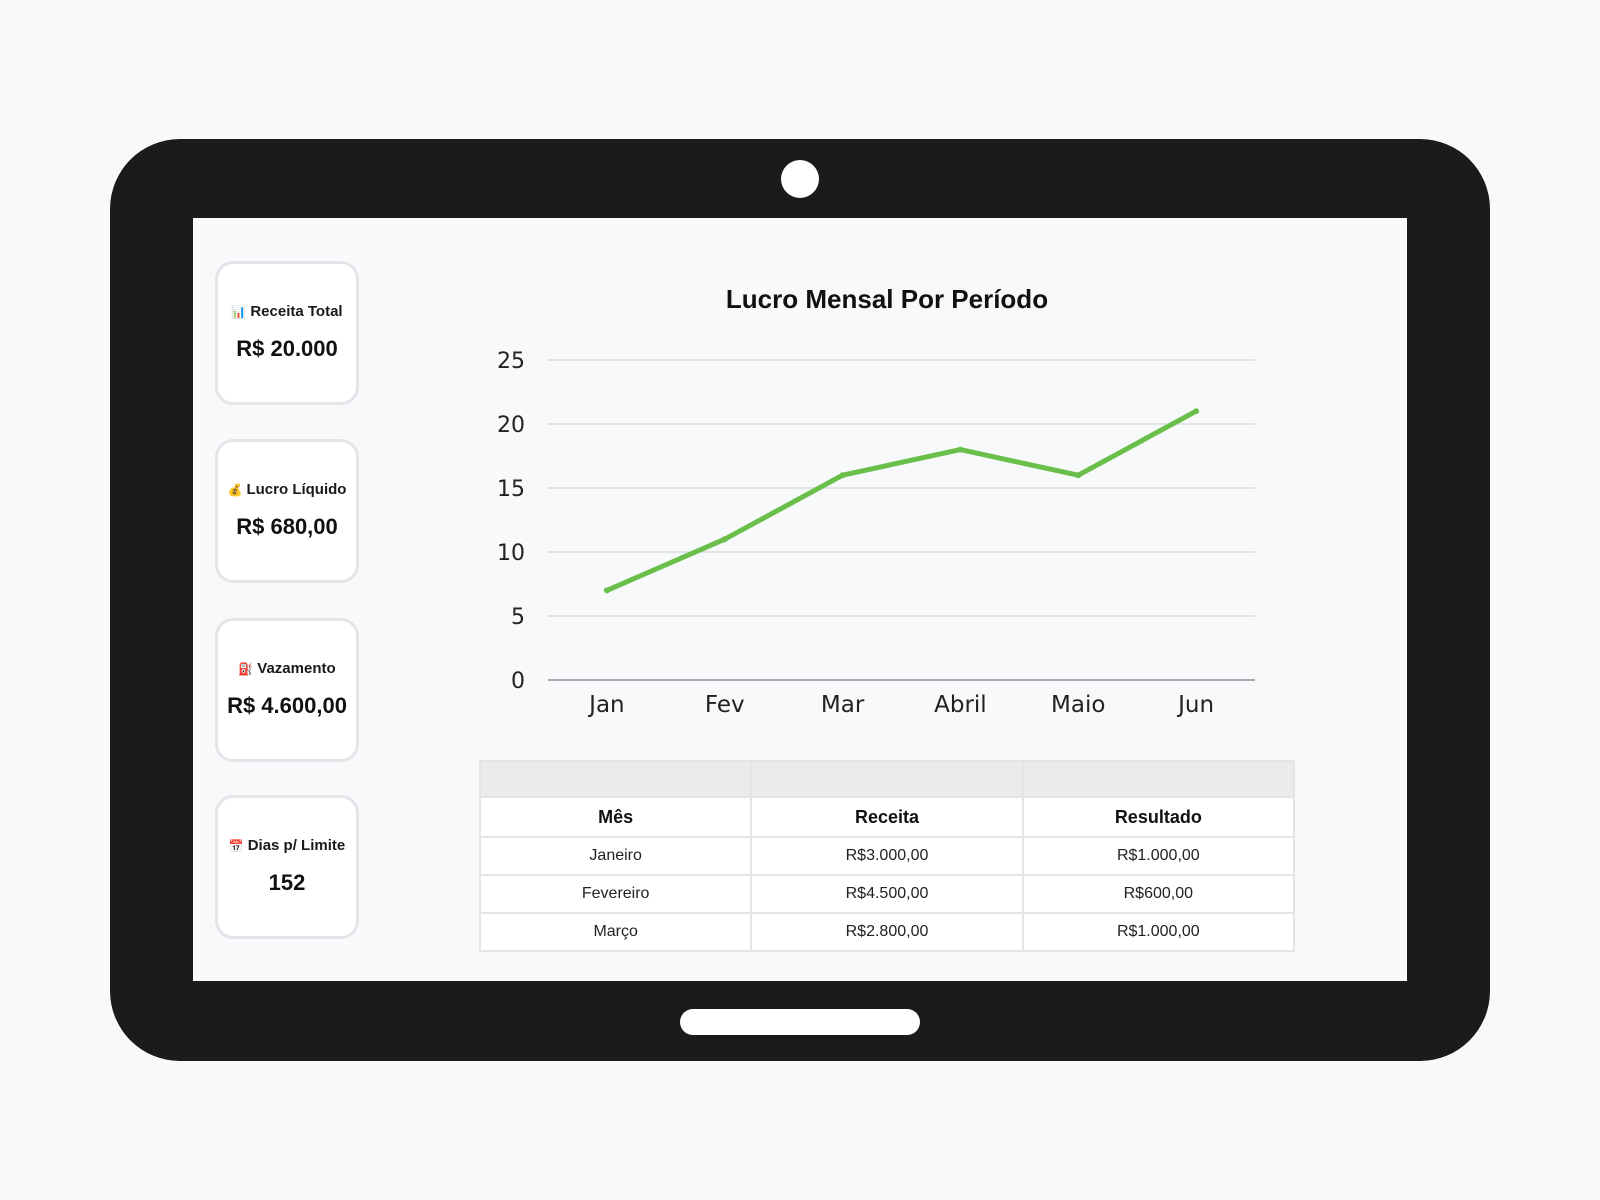  I want to click on table-cell: Fevereiro, so click(615, 894).